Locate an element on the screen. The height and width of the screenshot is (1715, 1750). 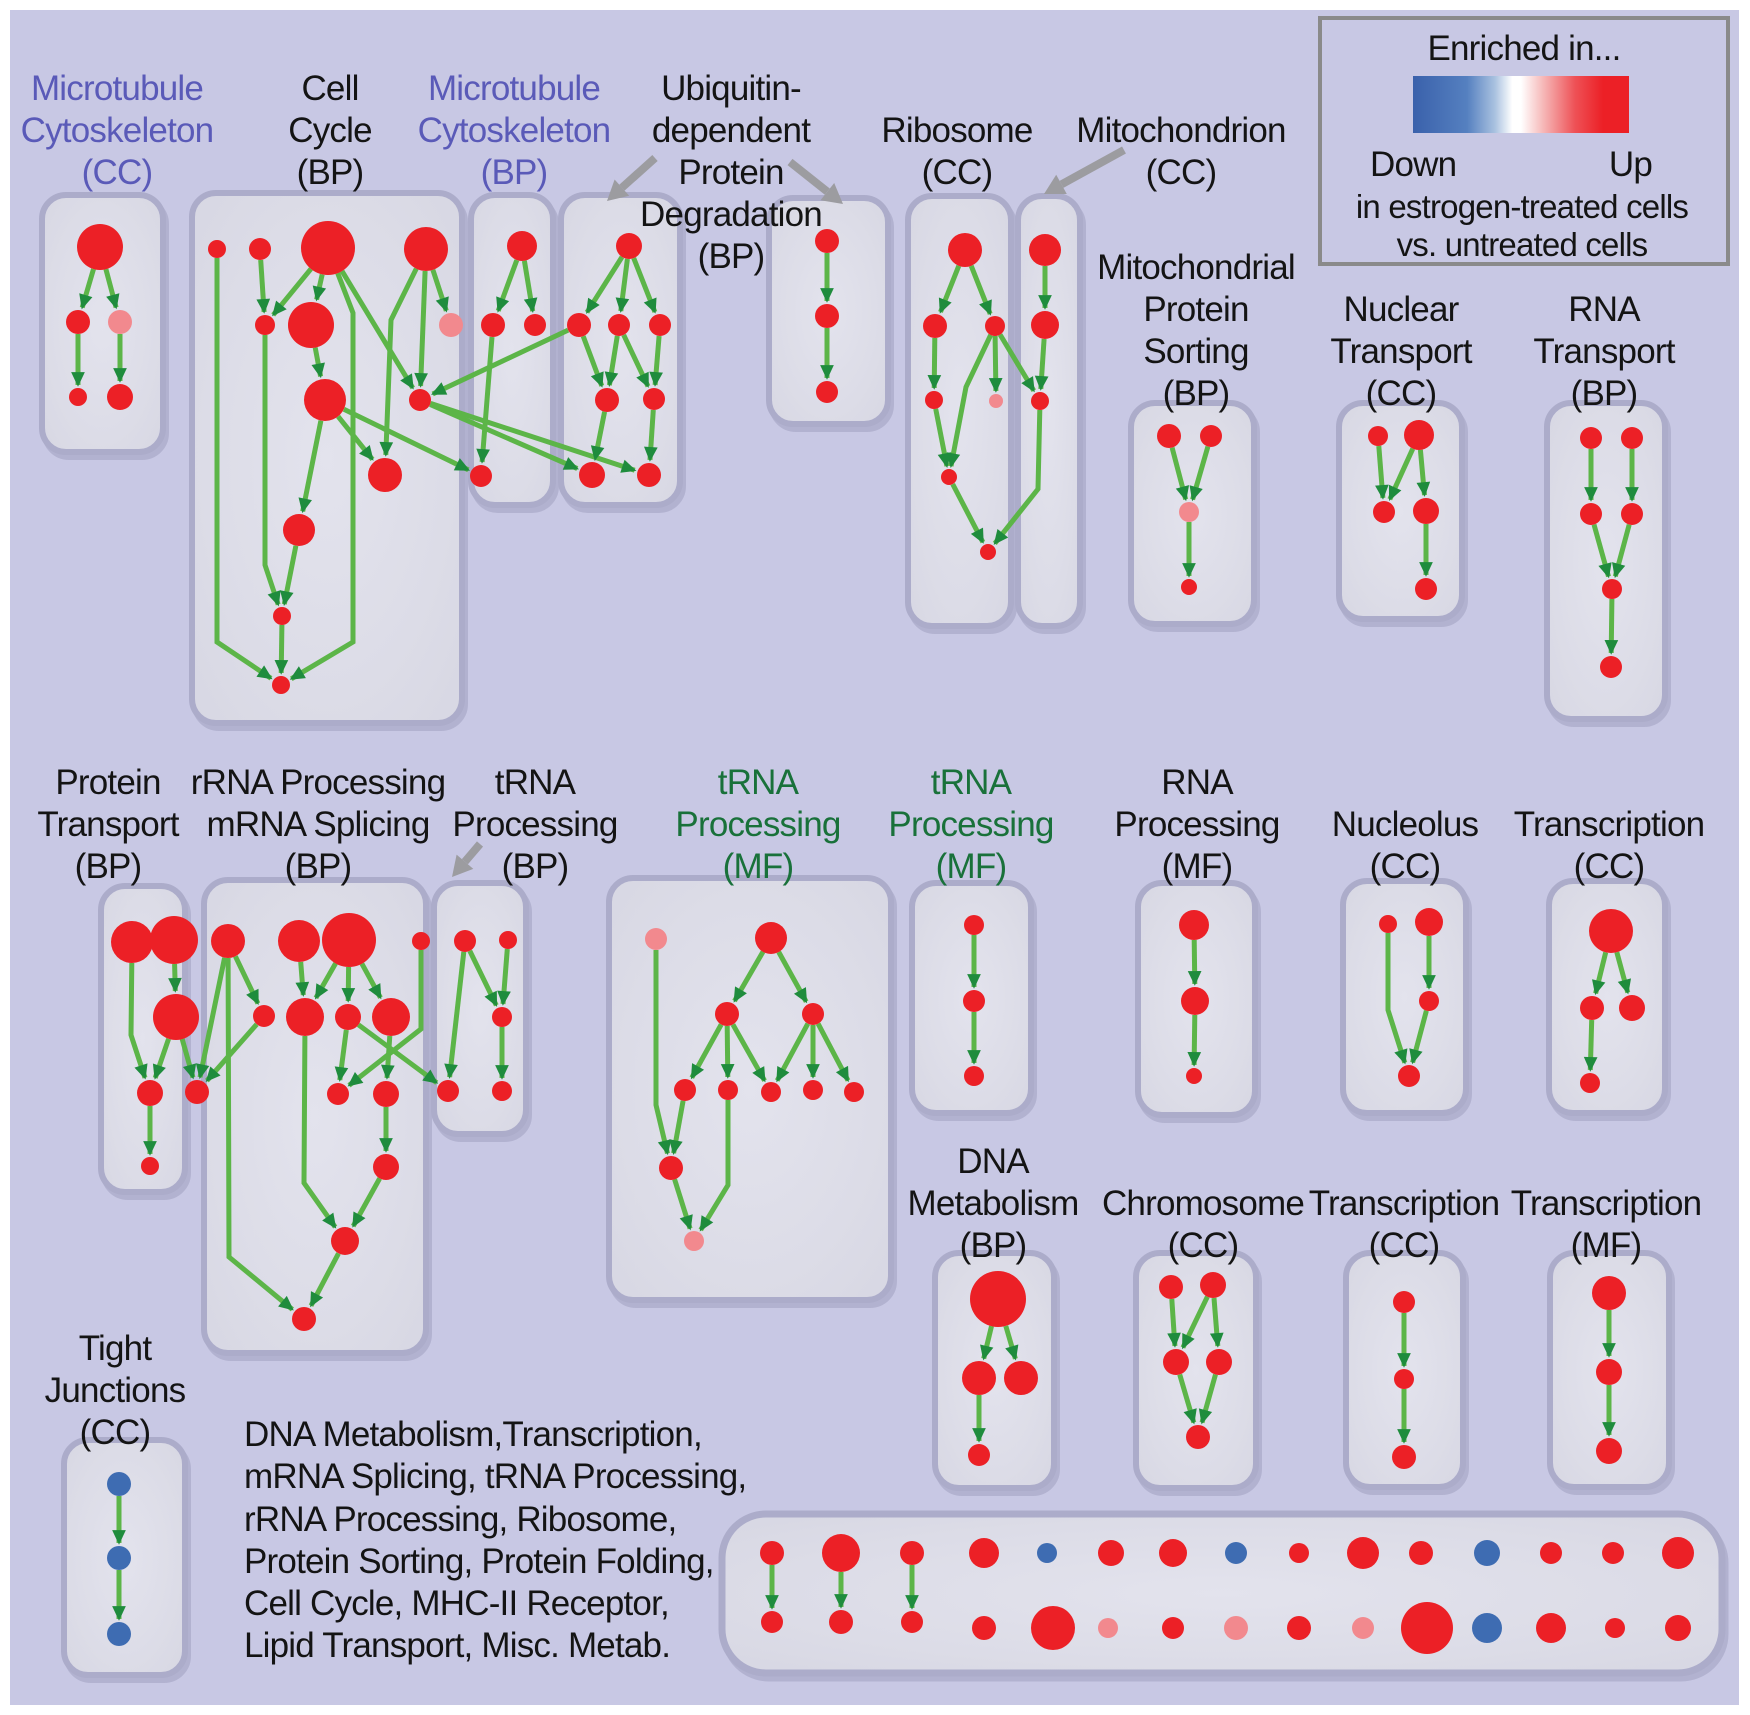
svg-text: Tight is located at coordinates (116, 1348).